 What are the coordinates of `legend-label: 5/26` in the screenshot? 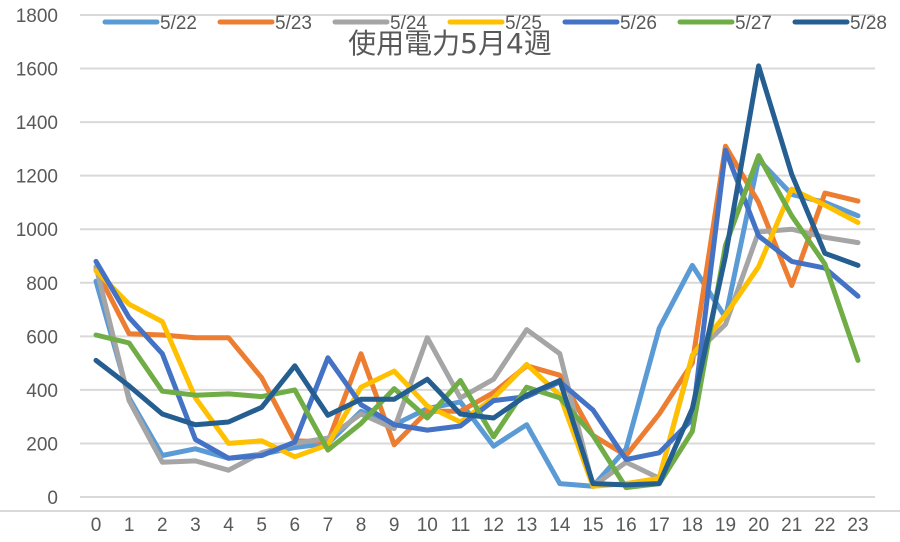 It's located at (638, 23).